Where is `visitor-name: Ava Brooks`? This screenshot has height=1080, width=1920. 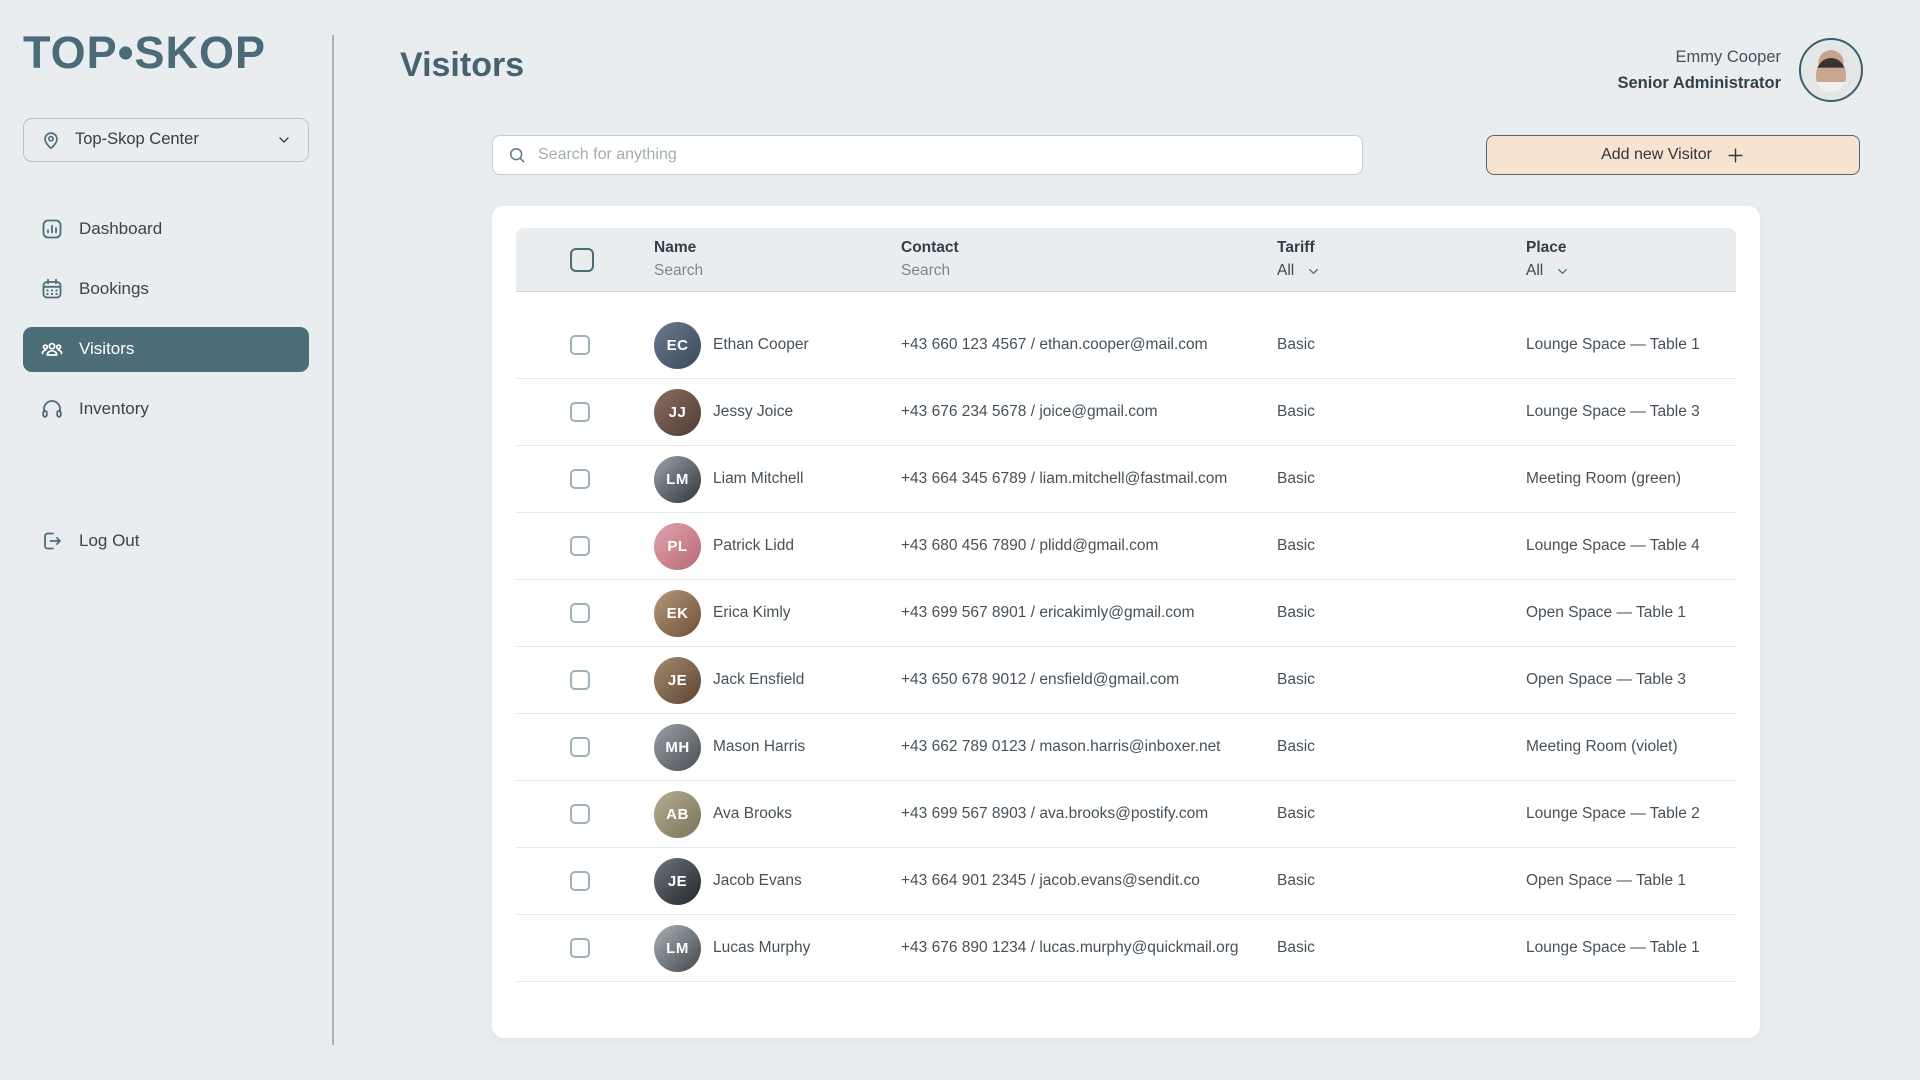
visitor-name: Ava Brooks is located at coordinates (752, 813).